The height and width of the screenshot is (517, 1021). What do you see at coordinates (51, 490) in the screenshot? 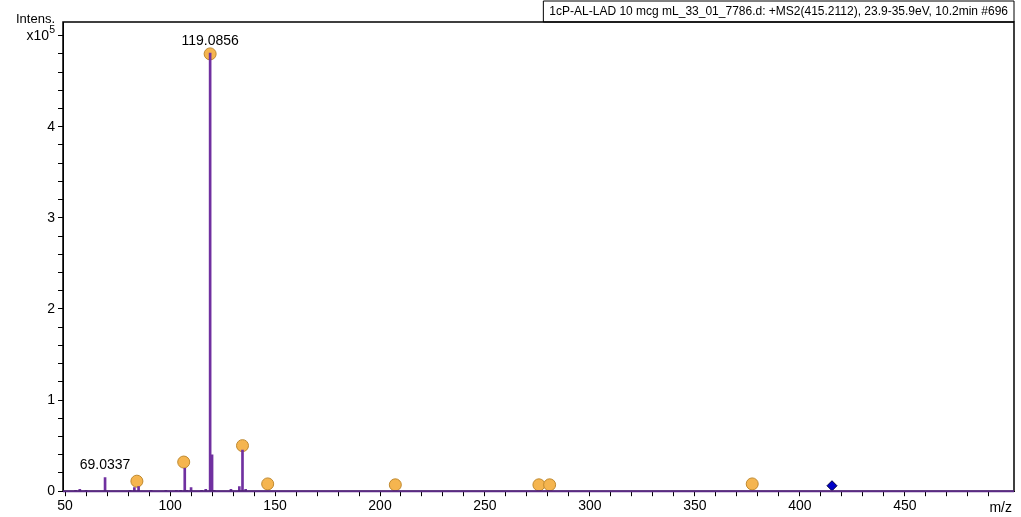
I see `y-tick-label: 0` at bounding box center [51, 490].